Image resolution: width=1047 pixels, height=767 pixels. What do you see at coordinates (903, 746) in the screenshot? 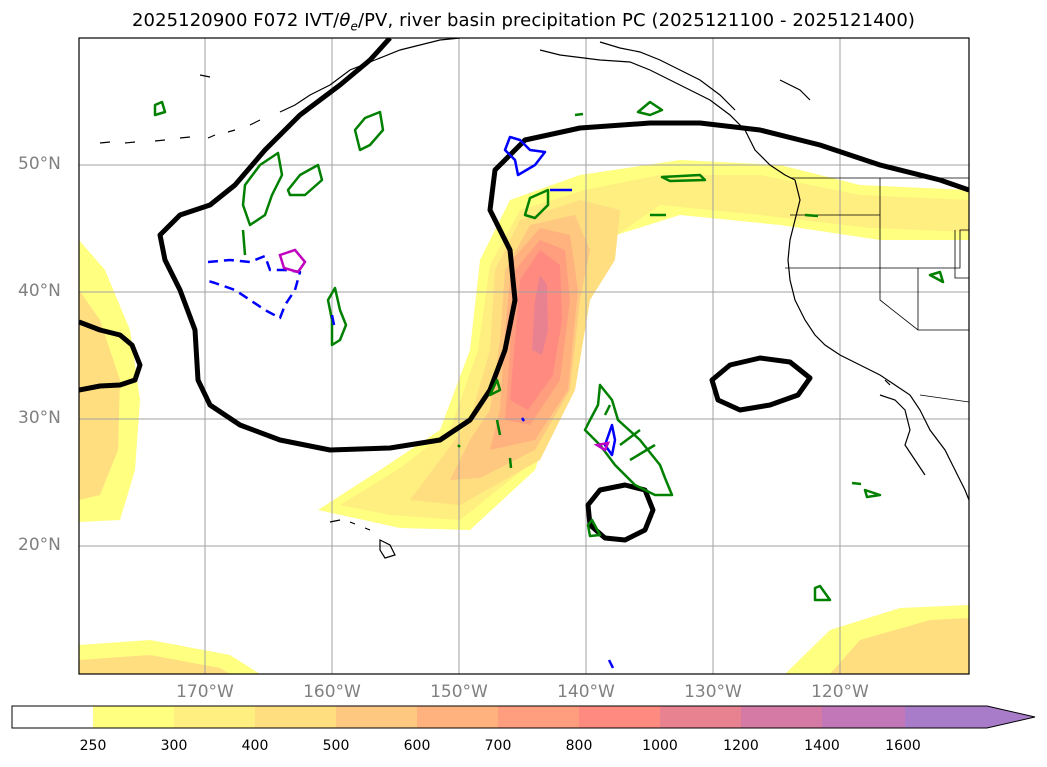
I see `cb-tick-1600: 1600` at bounding box center [903, 746].